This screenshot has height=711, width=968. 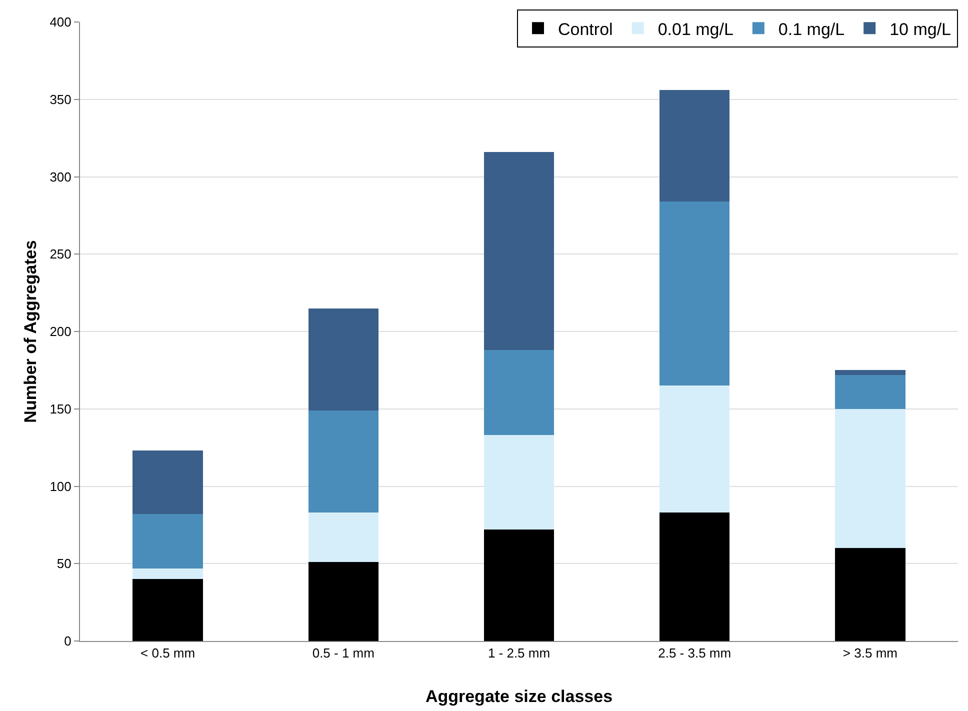 What do you see at coordinates (61, 176) in the screenshot?
I see `y-tick-label: 300` at bounding box center [61, 176].